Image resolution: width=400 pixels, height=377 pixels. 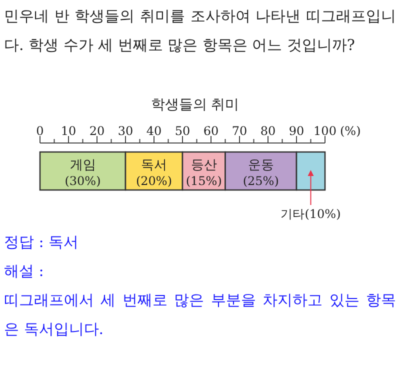 I want to click on x-tick-label: 20, so click(x=97, y=131).